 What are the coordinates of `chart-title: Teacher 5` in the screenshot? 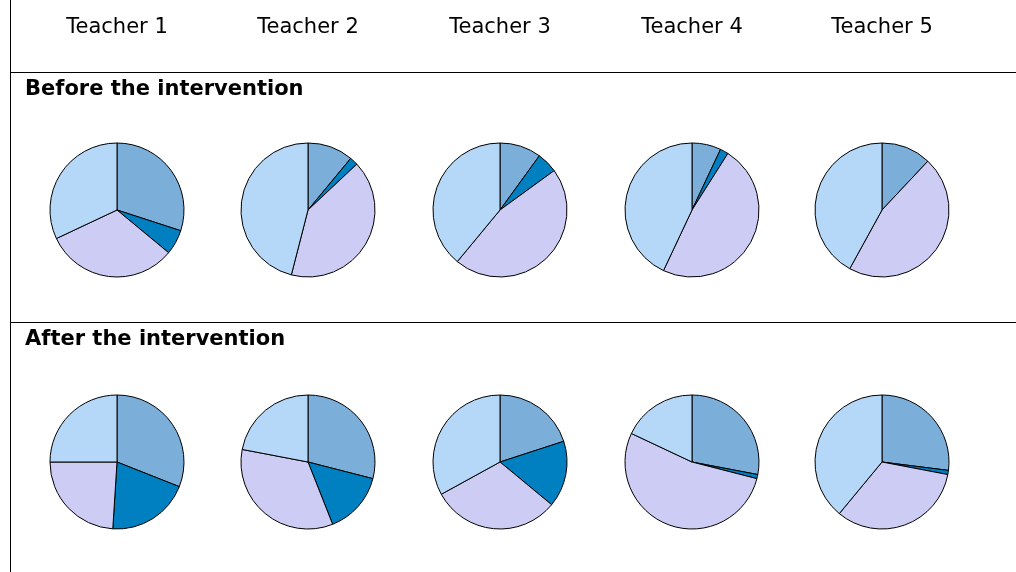 It's located at (881, 25).